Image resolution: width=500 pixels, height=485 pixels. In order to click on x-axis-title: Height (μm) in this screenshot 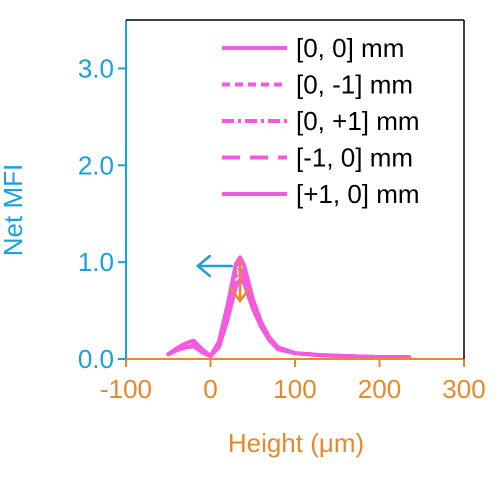, I will do `click(296, 443)`.